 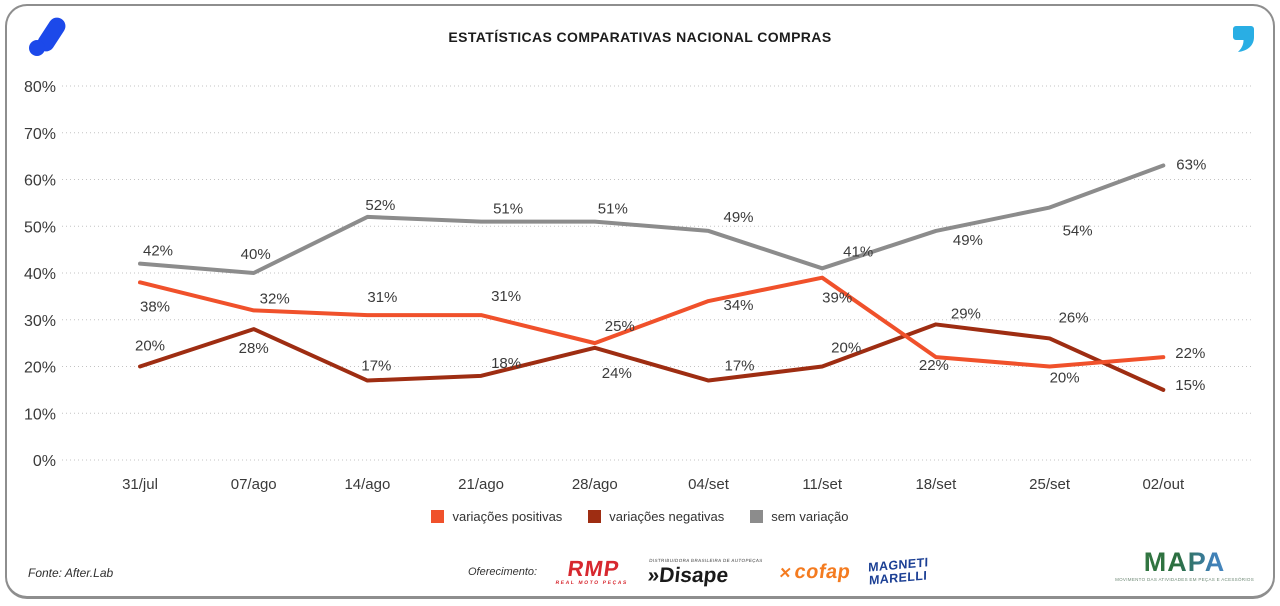 What do you see at coordinates (966, 313) in the screenshot?
I see `value-label-variacoes-negativas: 29%` at bounding box center [966, 313].